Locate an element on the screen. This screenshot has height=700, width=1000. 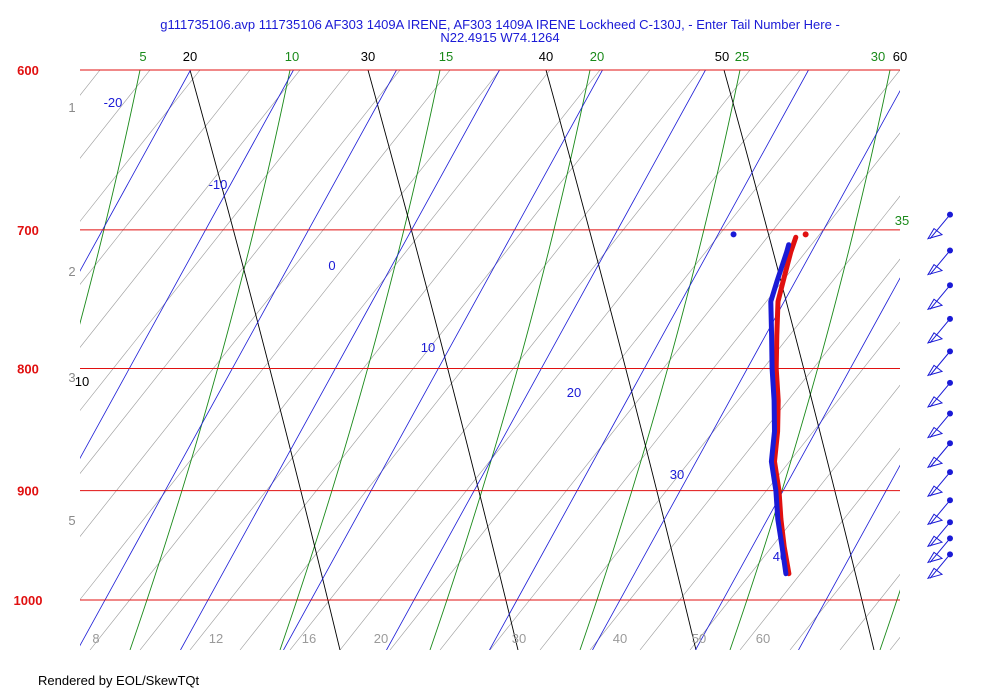
mixing-ratio-label: 12 is located at coordinates (216, 638).